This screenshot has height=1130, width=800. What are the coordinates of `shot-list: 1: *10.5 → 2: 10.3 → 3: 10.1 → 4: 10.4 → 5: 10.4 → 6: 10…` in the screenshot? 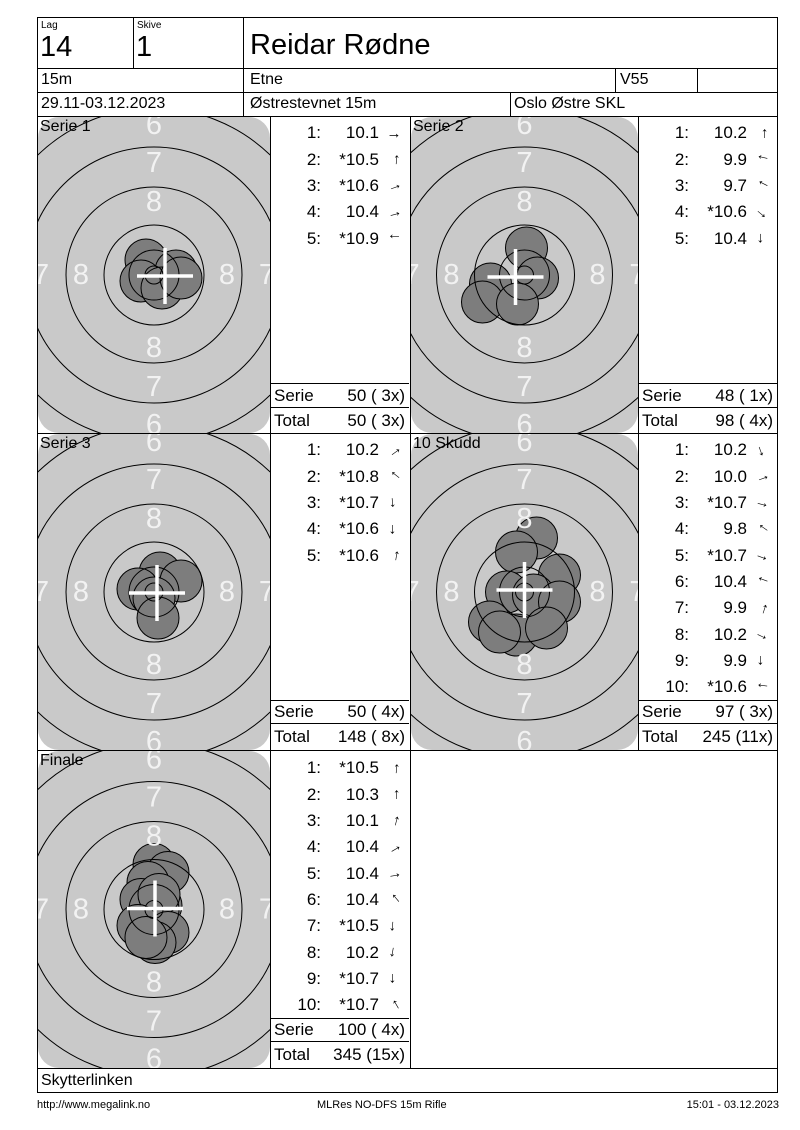 It's located at (340, 886).